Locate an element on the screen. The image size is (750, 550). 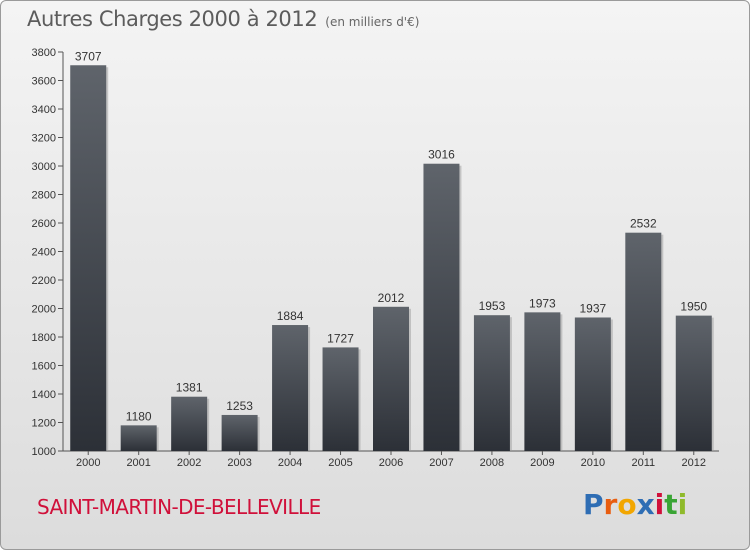
x-tick-label: 2012 is located at coordinates (694, 463).